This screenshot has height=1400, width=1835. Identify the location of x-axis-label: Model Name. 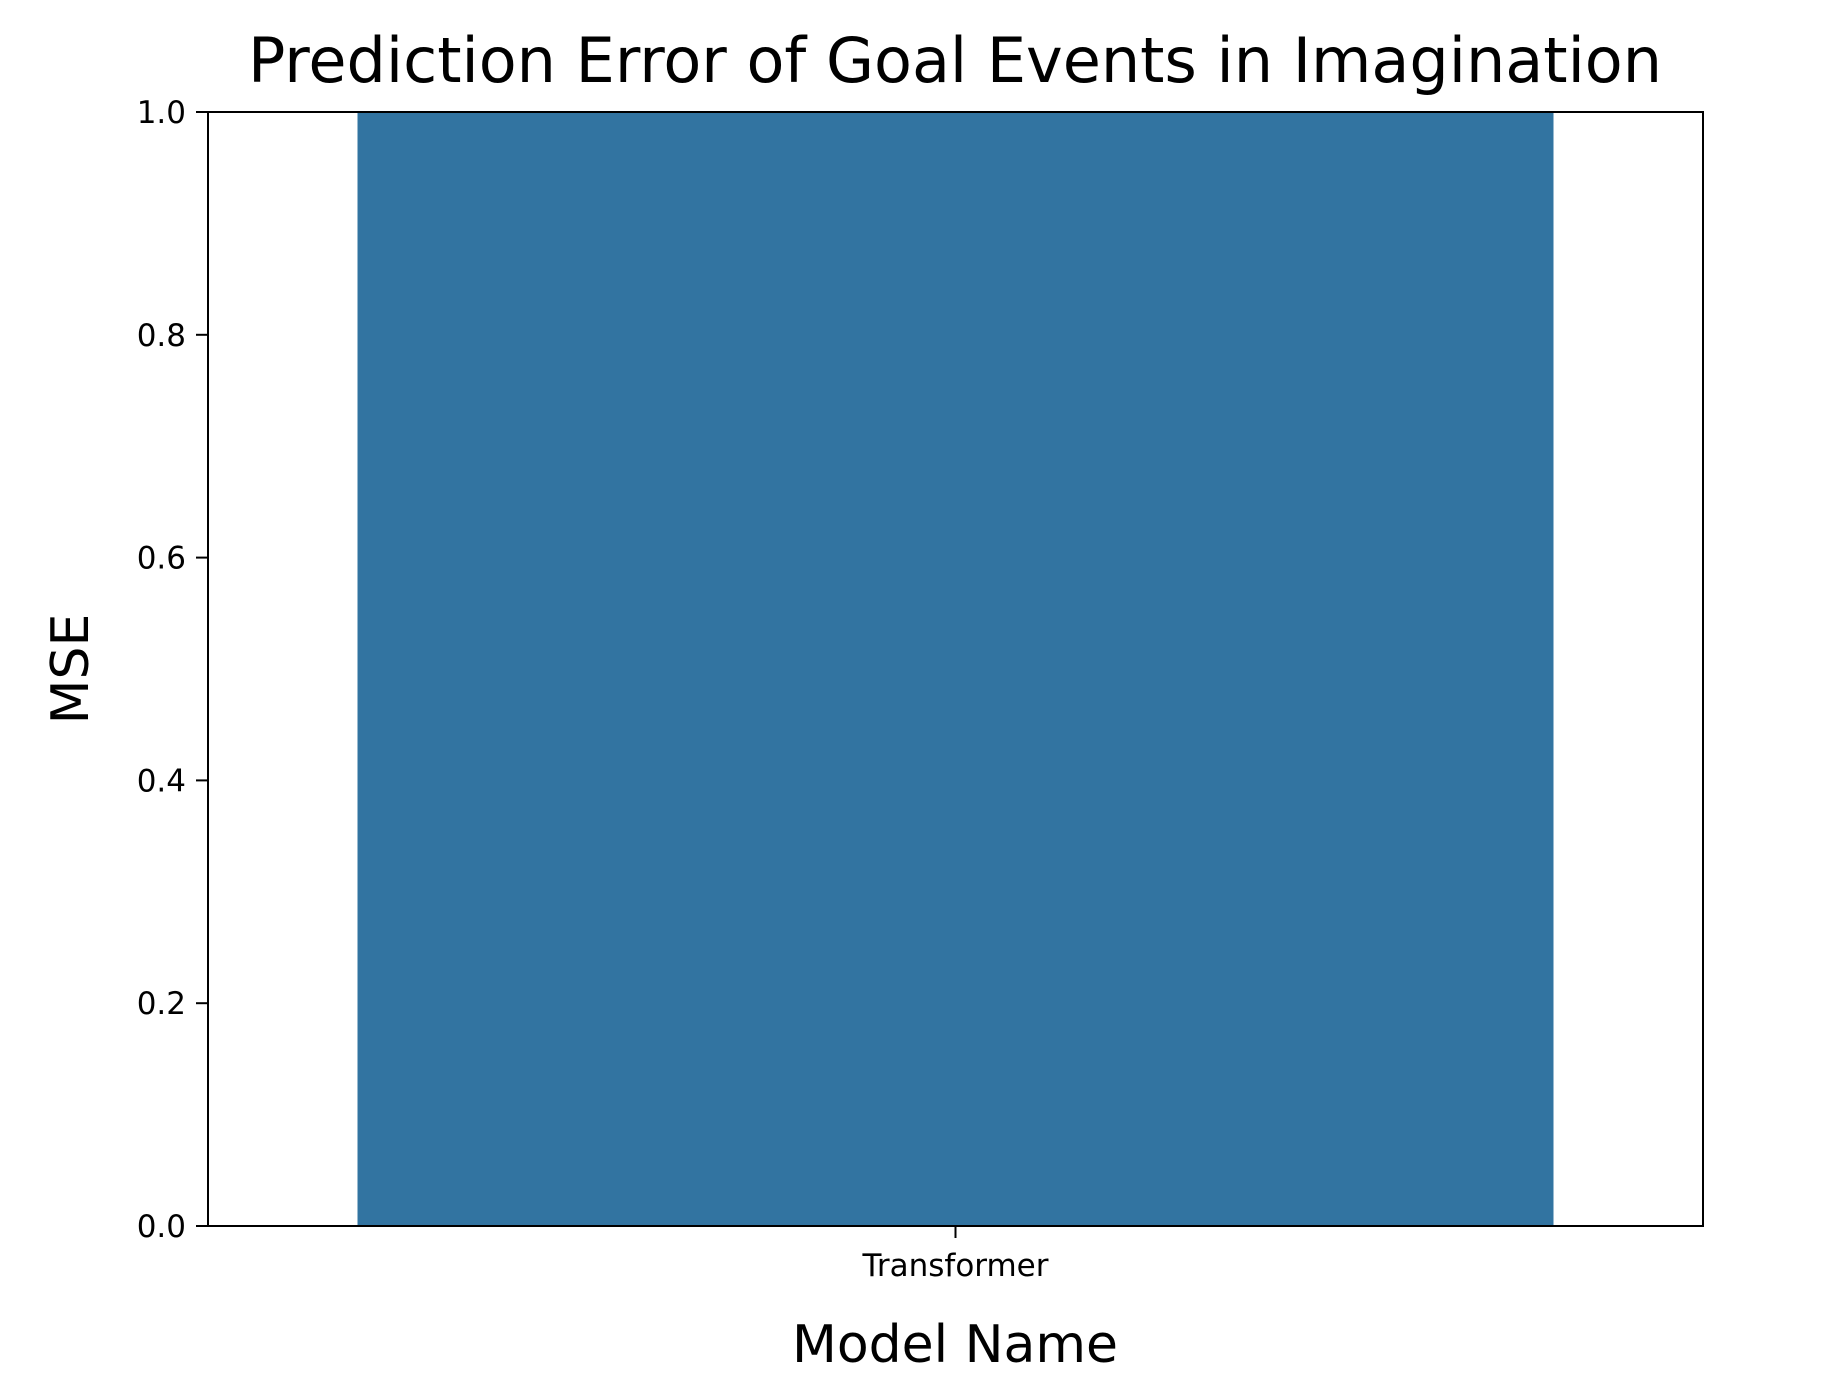
(955, 1345).